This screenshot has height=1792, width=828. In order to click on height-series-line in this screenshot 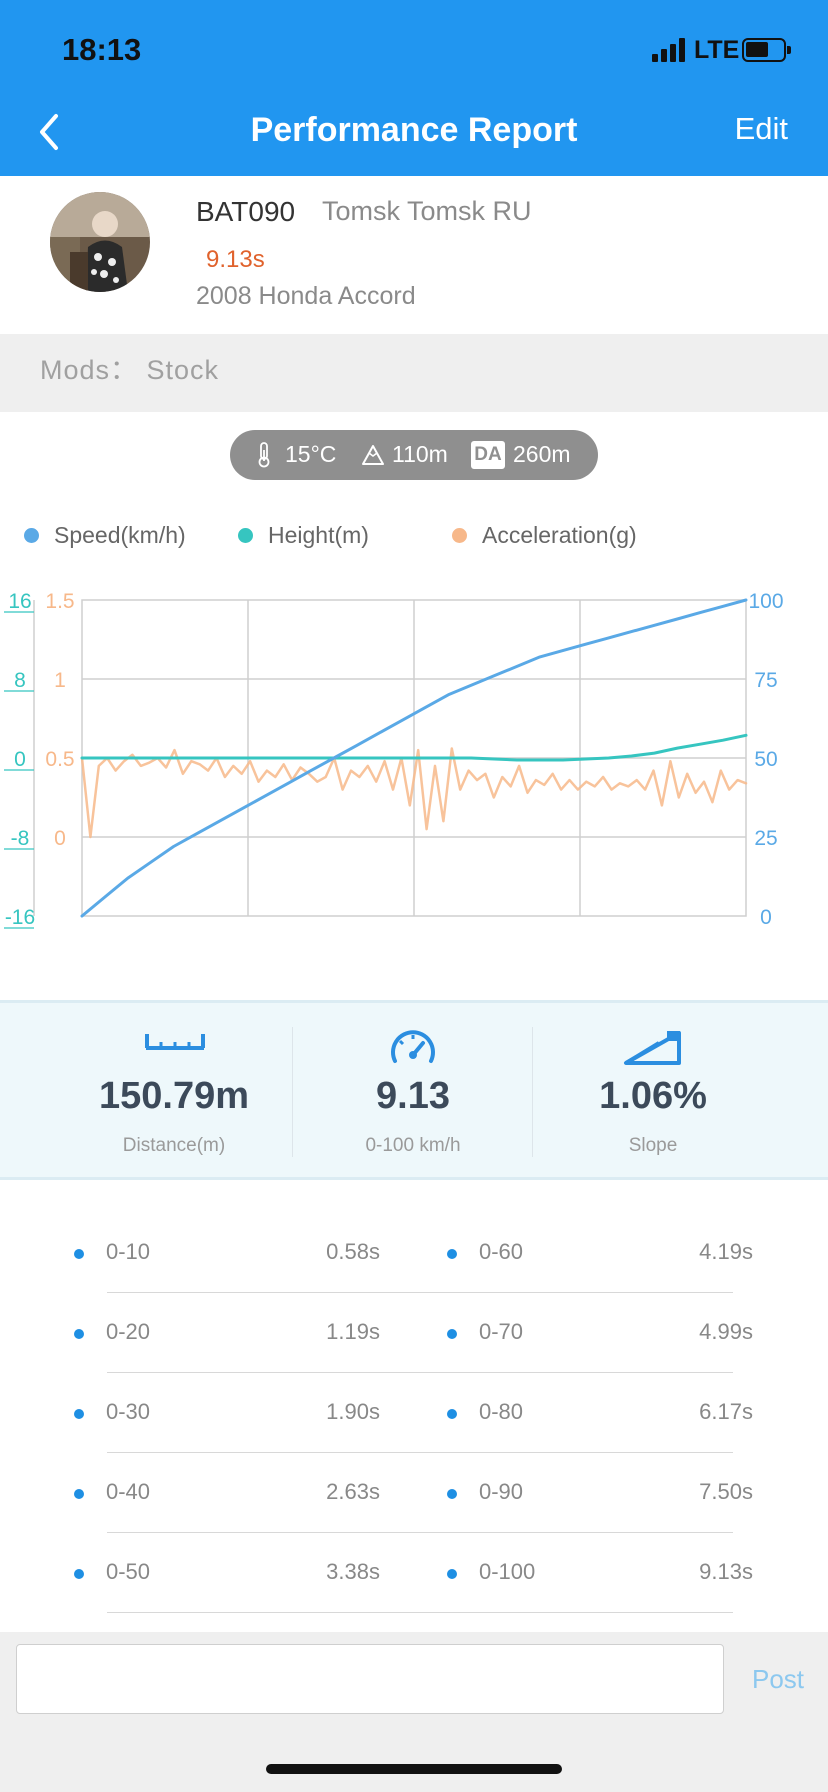, I will do `click(414, 747)`.